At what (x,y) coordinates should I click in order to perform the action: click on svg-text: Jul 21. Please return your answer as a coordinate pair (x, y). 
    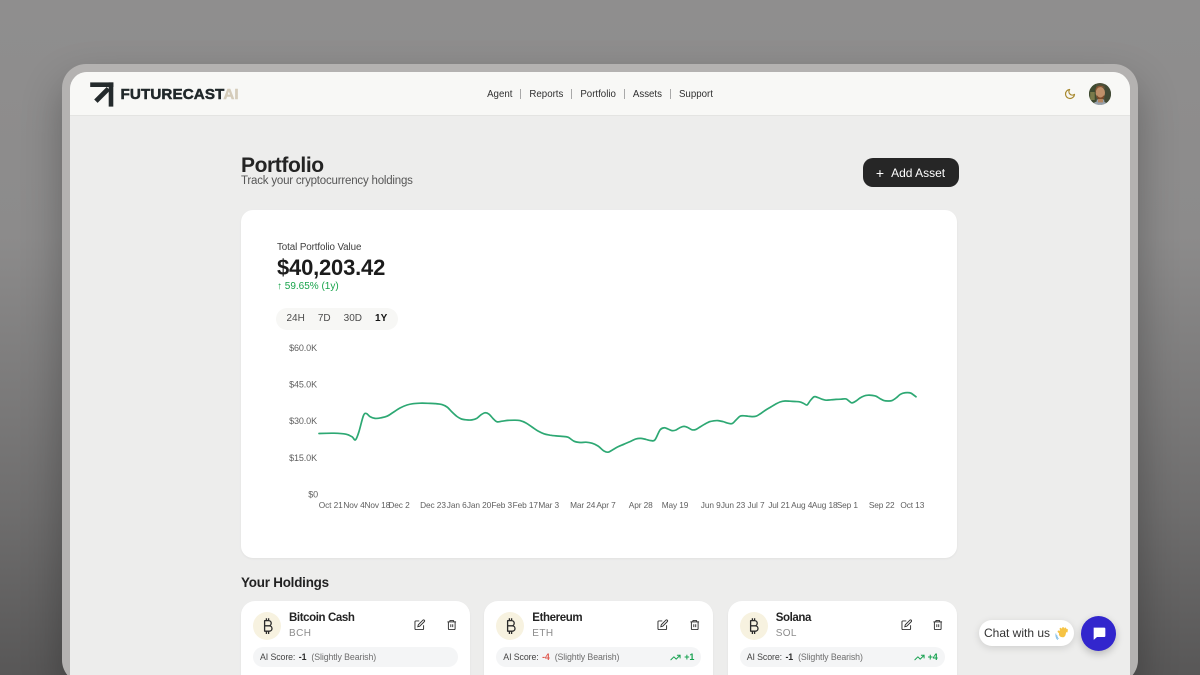
    Looking at the image, I should click on (779, 505).